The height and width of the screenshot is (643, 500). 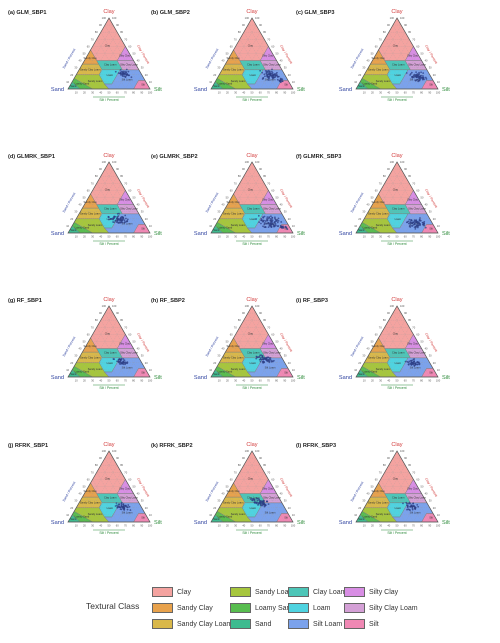 What do you see at coordinates (318, 157) in the screenshot?
I see `panel-title: (f) GLMRK_SBP3` at bounding box center [318, 157].